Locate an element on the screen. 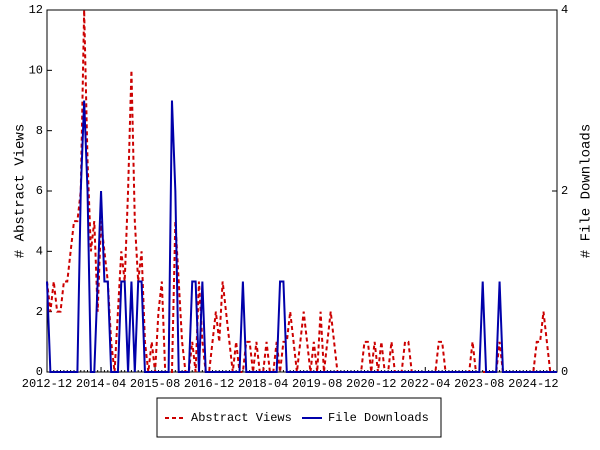  y2-tick-label: 2 is located at coordinates (564, 191).